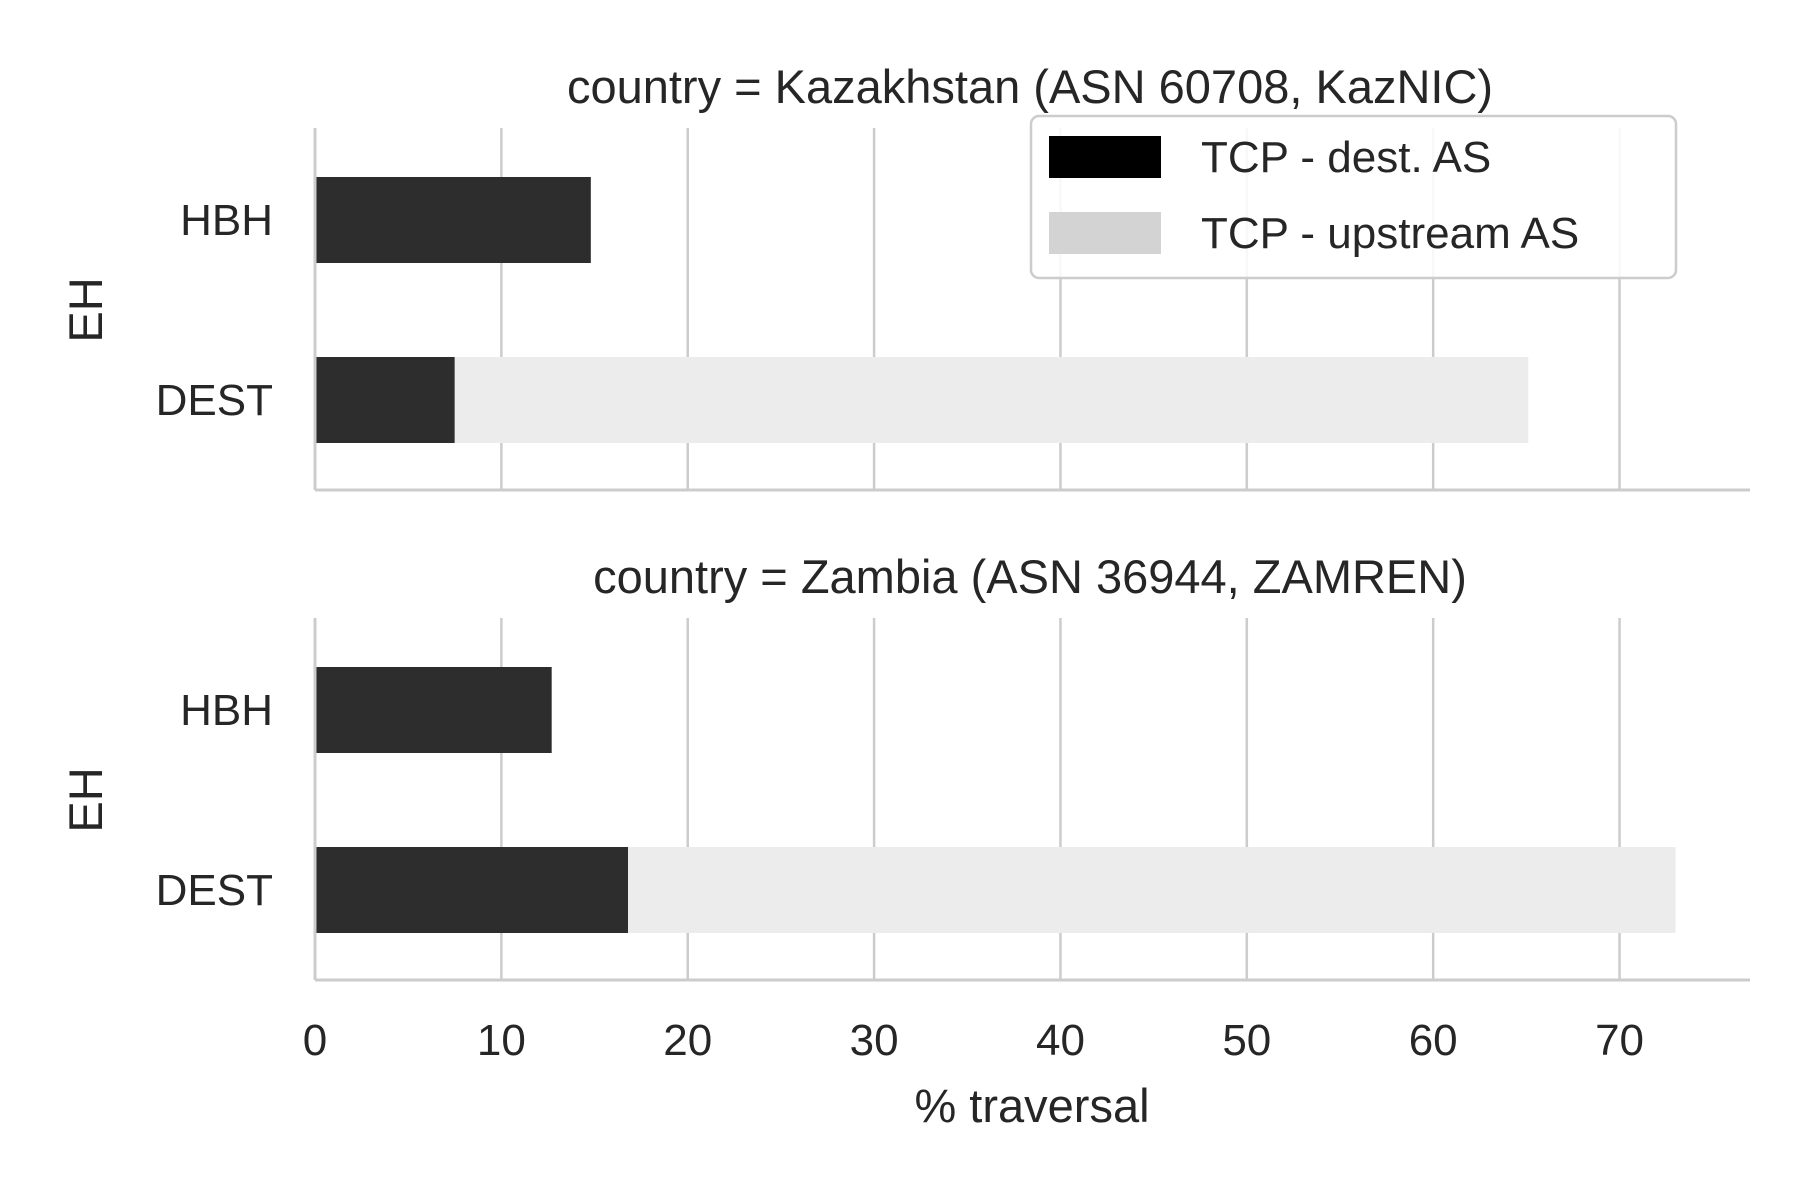  What do you see at coordinates (874, 1040) in the screenshot?
I see `x-tick-label: 30` at bounding box center [874, 1040].